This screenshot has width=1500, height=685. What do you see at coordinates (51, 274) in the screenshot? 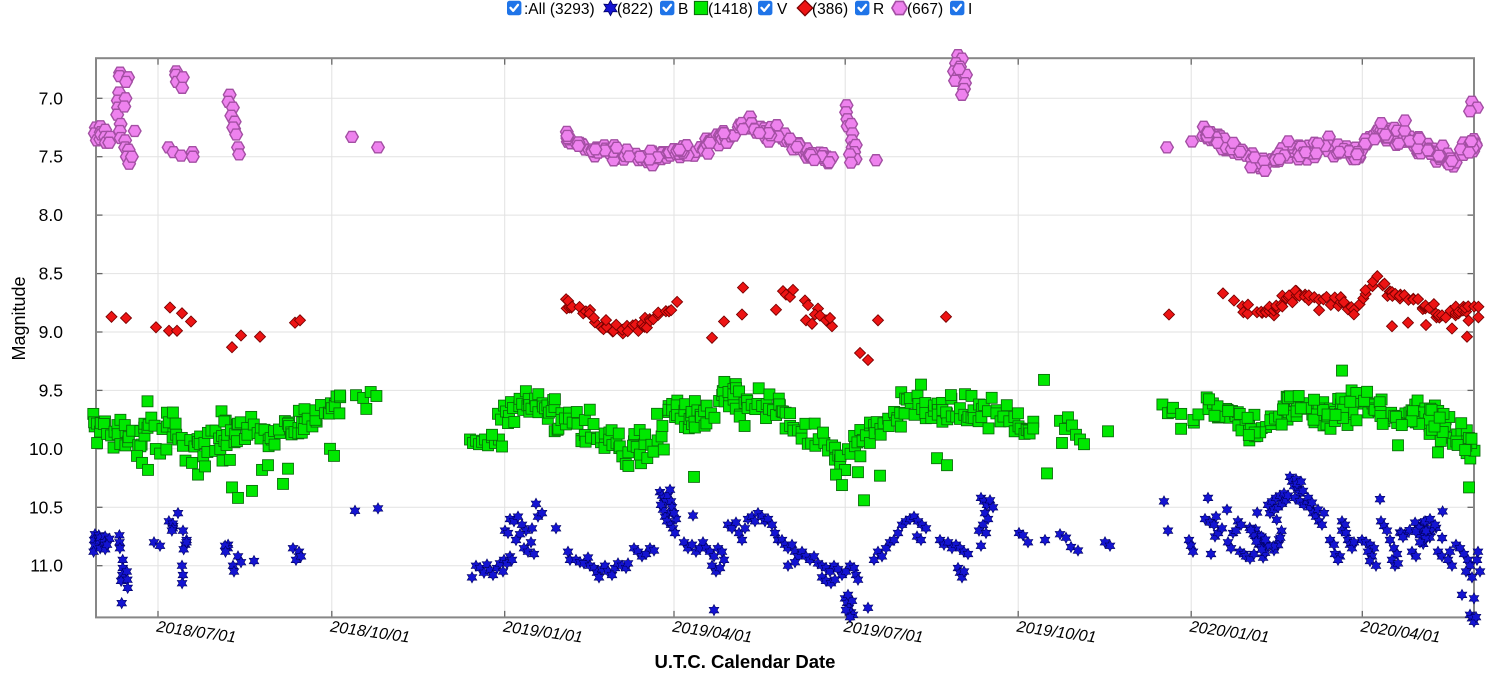
I see `svg-text: 8.5` at bounding box center [51, 274].